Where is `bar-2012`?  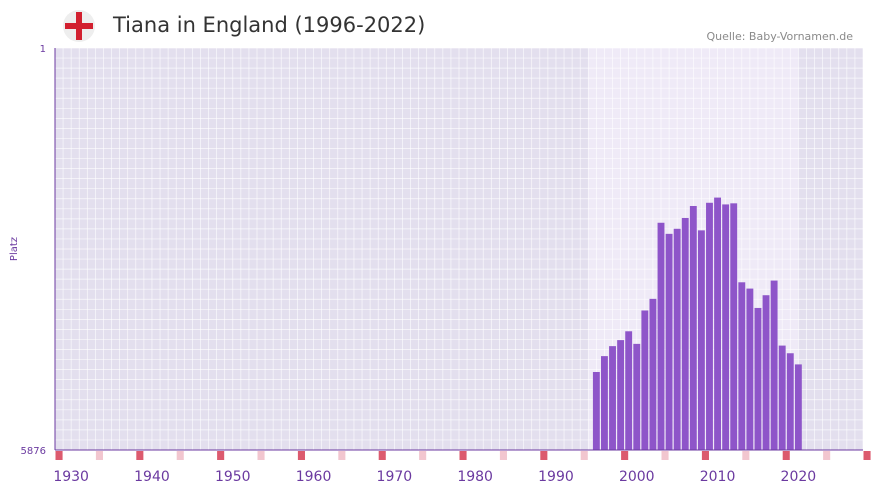
bar-2012 is located at coordinates (734, 326).